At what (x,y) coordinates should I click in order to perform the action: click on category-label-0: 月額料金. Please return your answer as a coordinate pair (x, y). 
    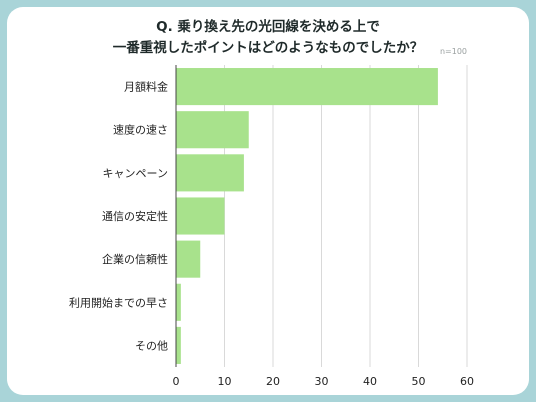
    Looking at the image, I should click on (146, 87).